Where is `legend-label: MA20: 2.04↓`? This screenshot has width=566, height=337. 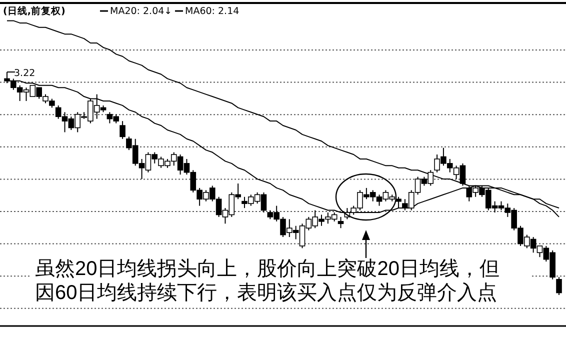
legend-label: MA20: 2.04↓ is located at coordinates (141, 11).